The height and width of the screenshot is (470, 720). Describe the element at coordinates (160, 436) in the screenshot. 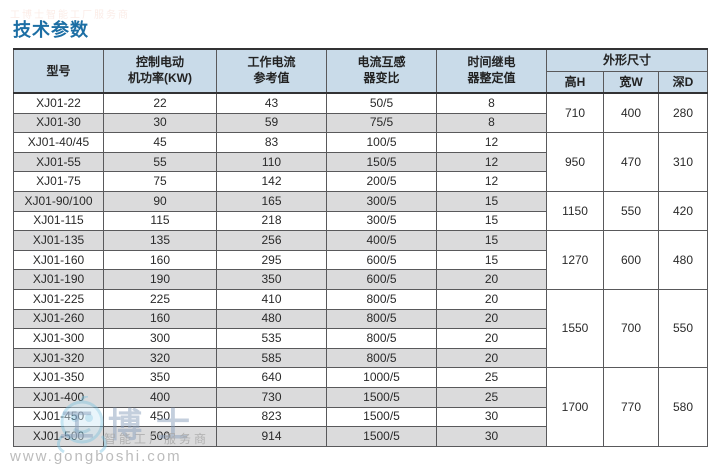

I see `power-cell: 500` at that location.